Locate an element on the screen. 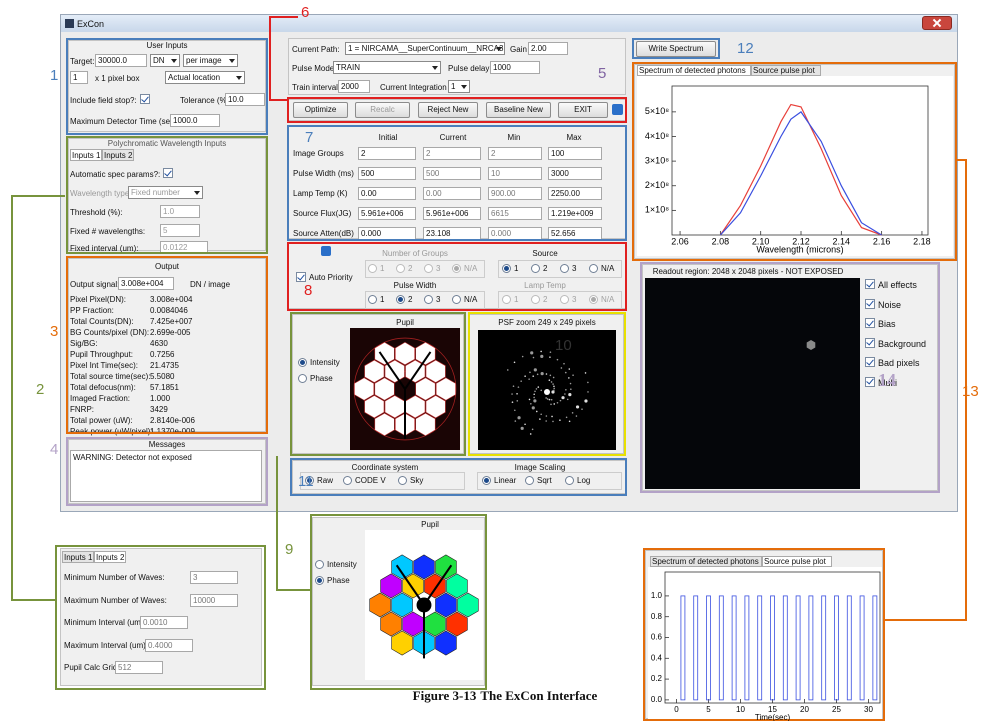  dropdown-arrow is located at coordinates (499, 49).